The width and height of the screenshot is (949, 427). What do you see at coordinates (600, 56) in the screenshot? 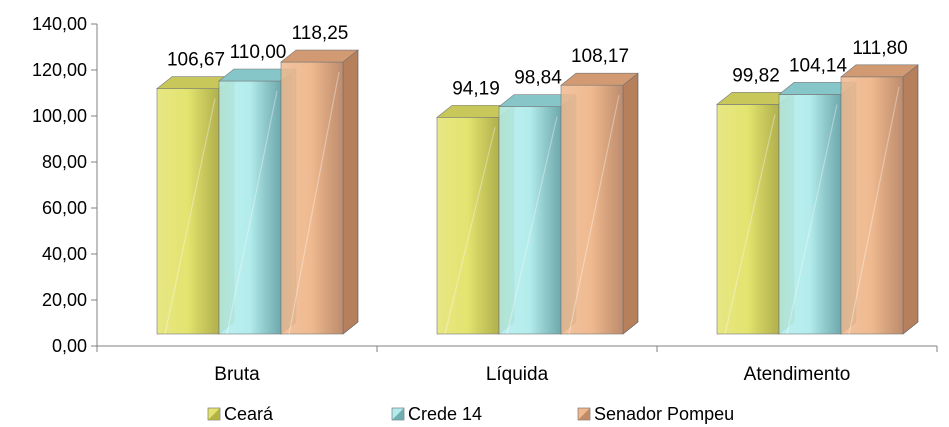
I see `value-label: 108,17` at bounding box center [600, 56].